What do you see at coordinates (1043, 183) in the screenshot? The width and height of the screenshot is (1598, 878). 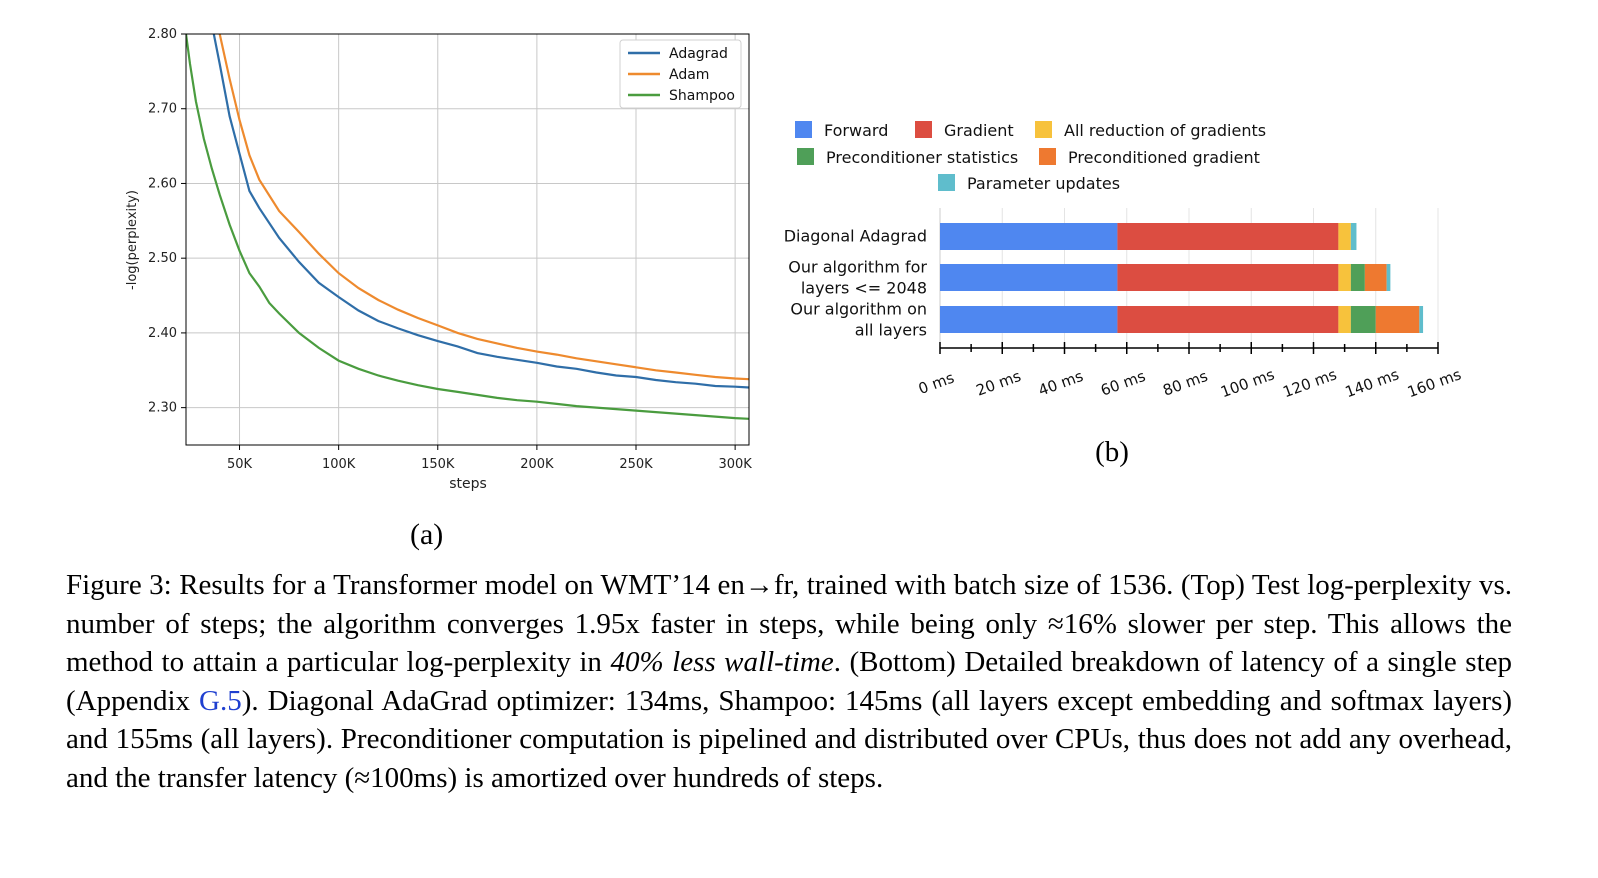 I see `legend-label: Parameter updates` at bounding box center [1043, 183].